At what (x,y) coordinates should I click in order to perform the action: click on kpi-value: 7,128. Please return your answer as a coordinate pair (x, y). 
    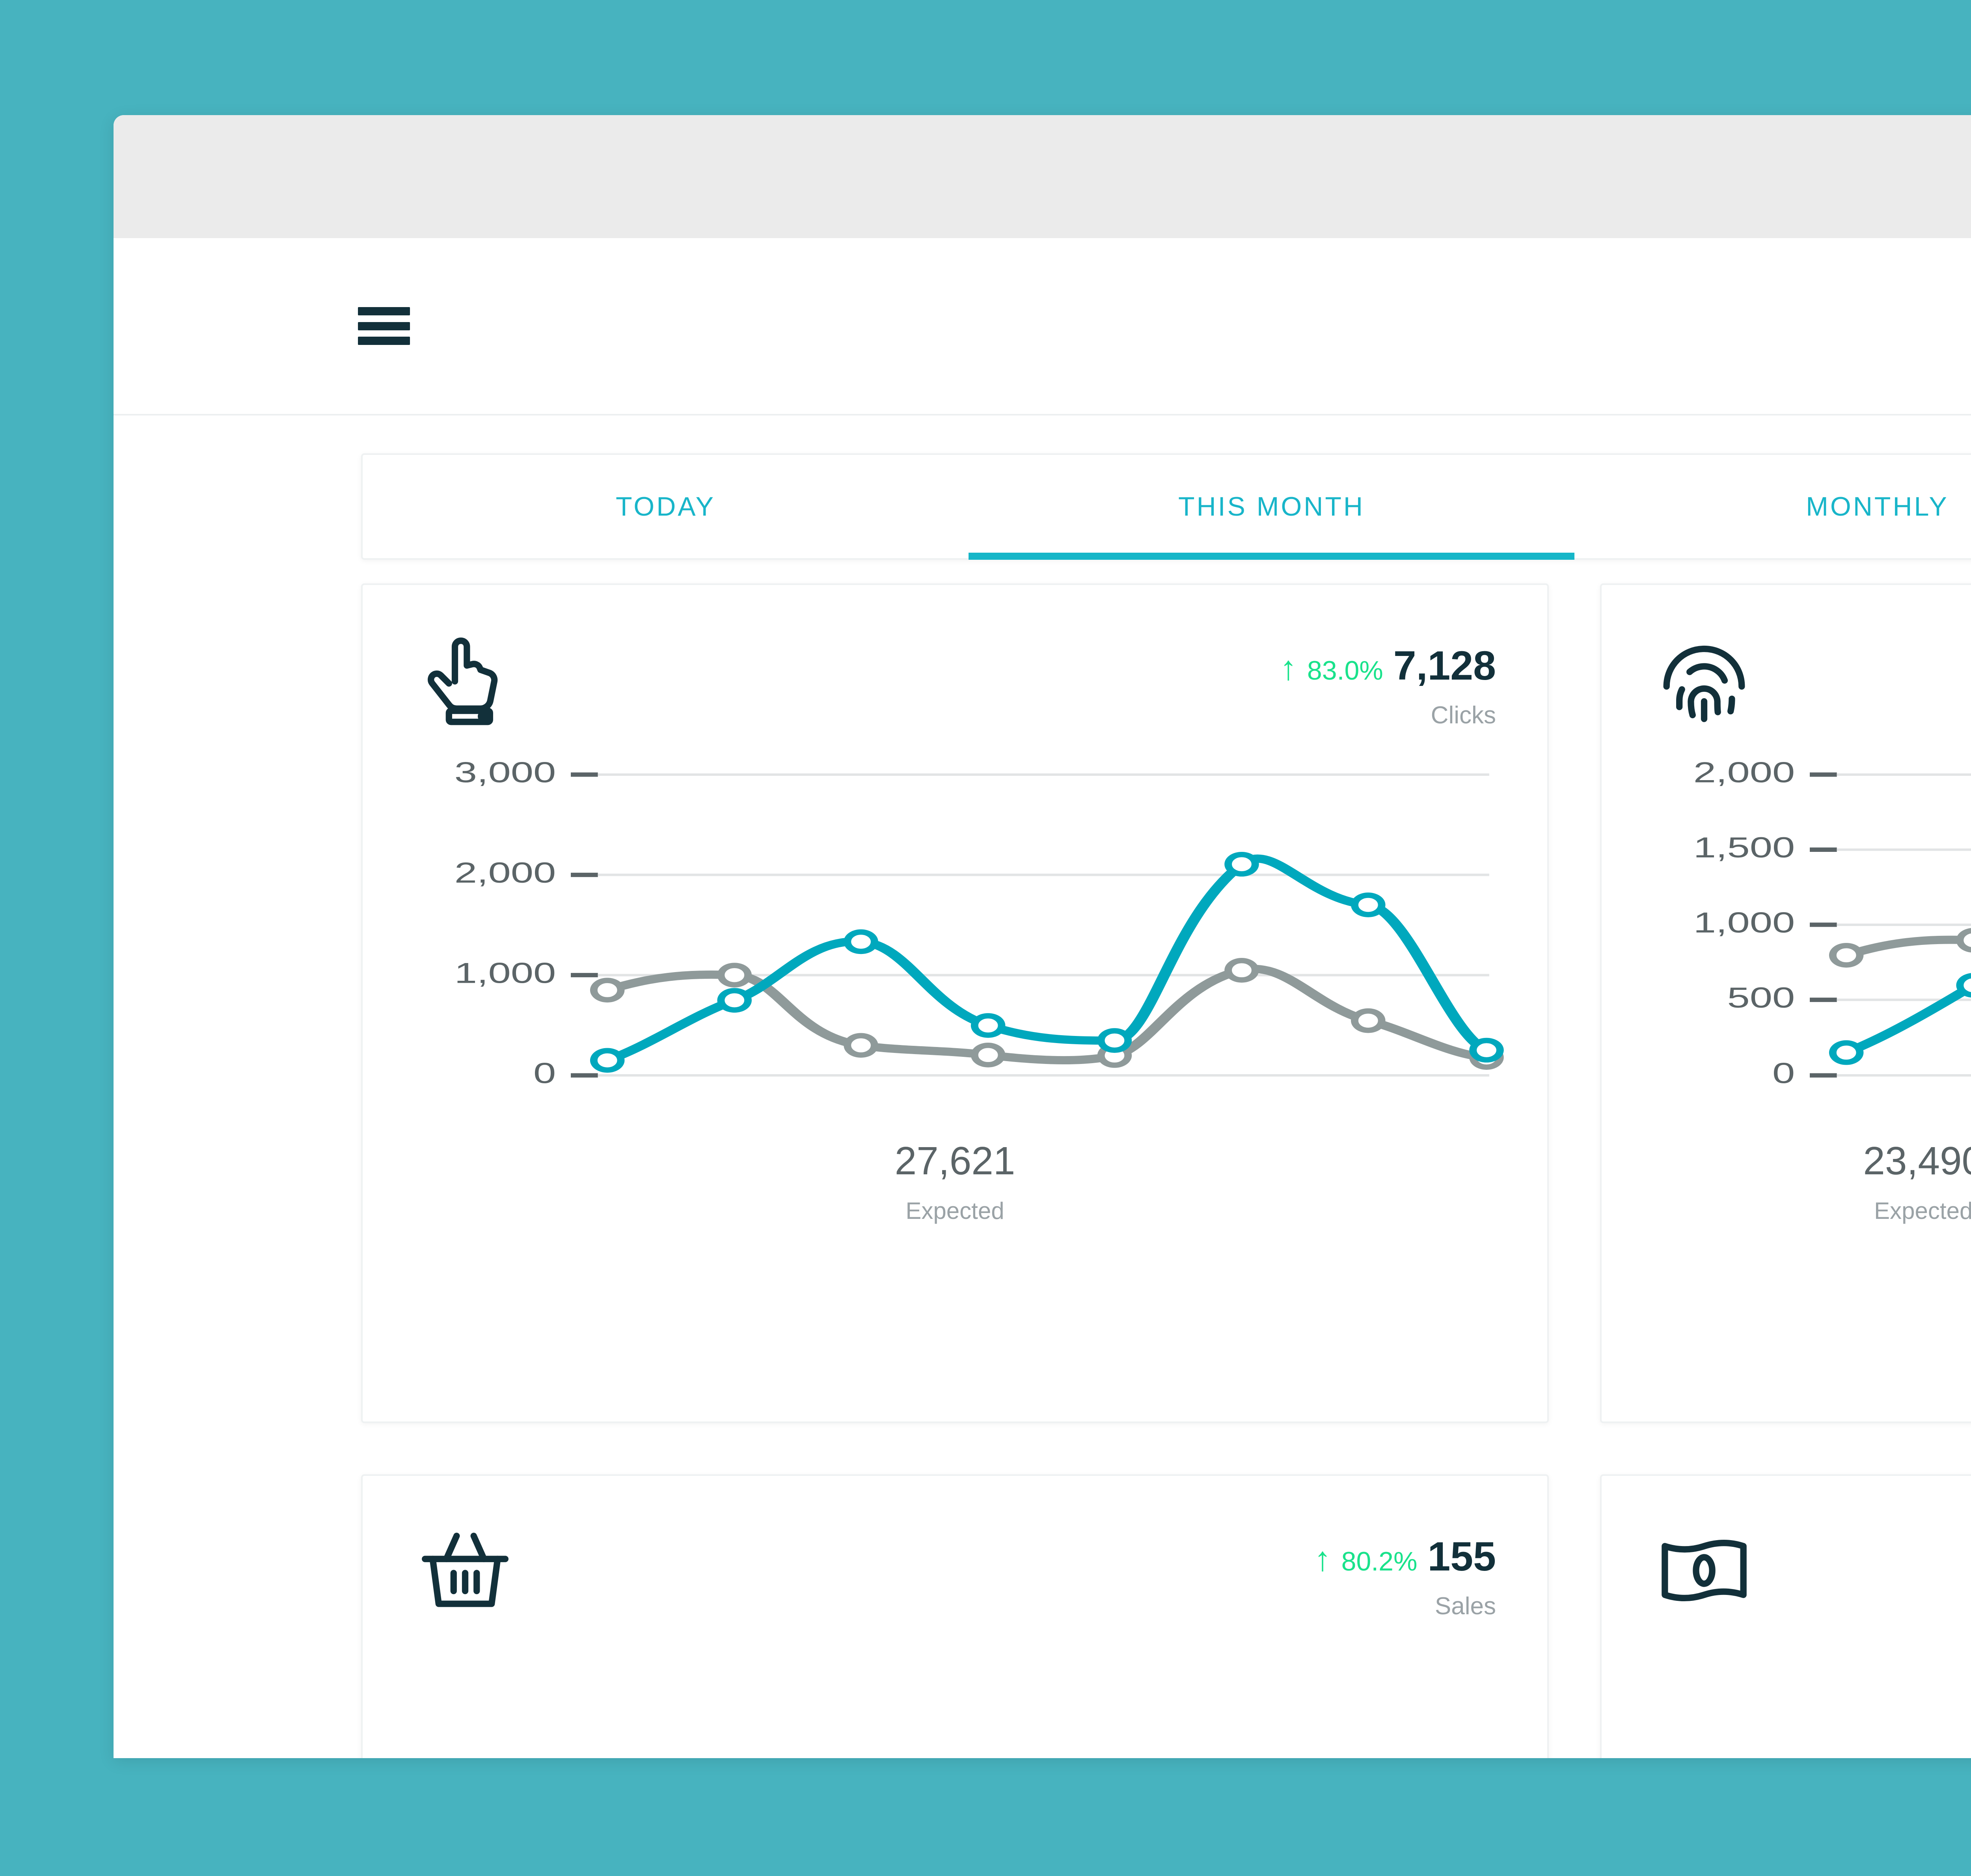
    Looking at the image, I should click on (1444, 666).